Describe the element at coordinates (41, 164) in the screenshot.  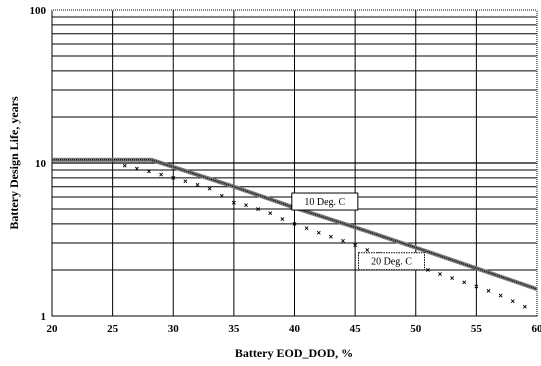
I see `y-tick-label-1: 10` at that location.